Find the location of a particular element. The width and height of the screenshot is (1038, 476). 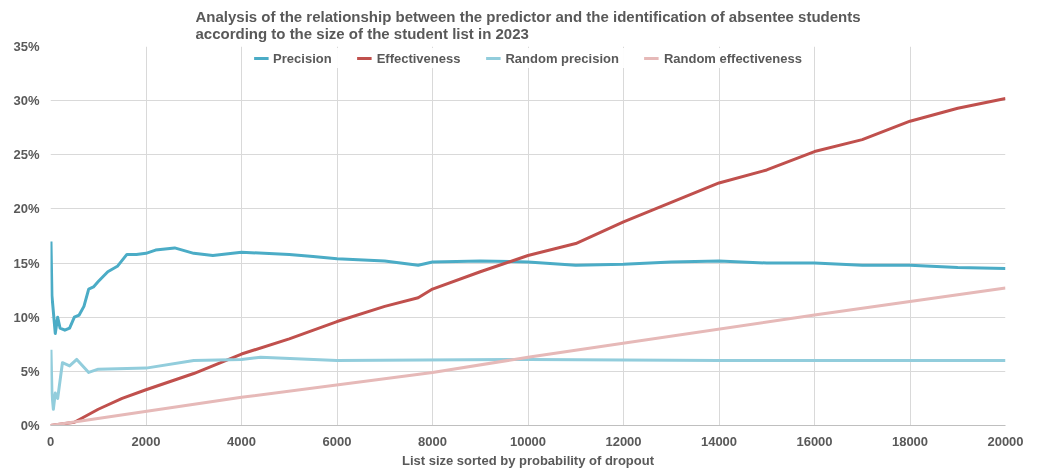

y-tick-label: 35% is located at coordinates (26, 46).